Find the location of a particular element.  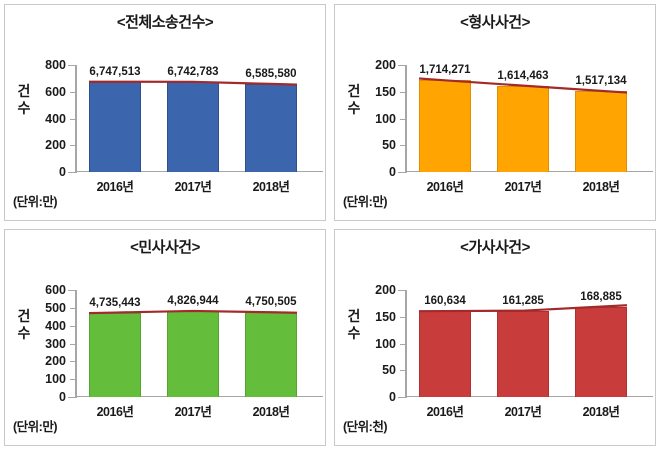

bar-value-label: 6,585,580 is located at coordinates (271, 73).